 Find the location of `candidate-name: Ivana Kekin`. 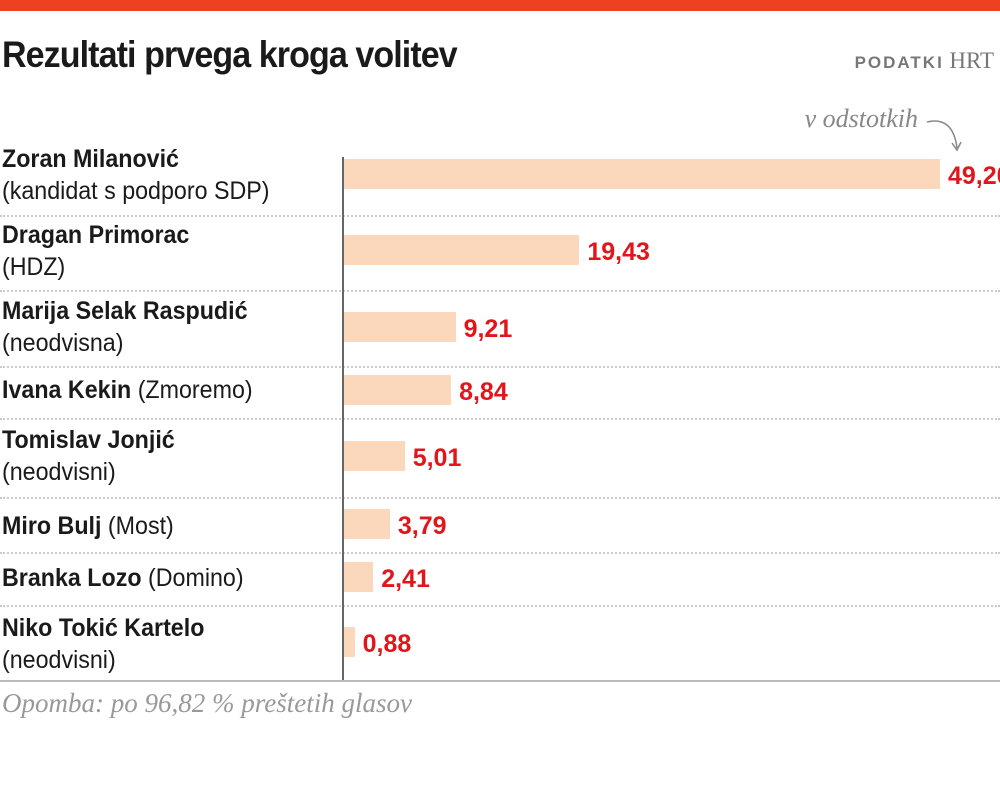

candidate-name: Ivana Kekin is located at coordinates (67, 390).